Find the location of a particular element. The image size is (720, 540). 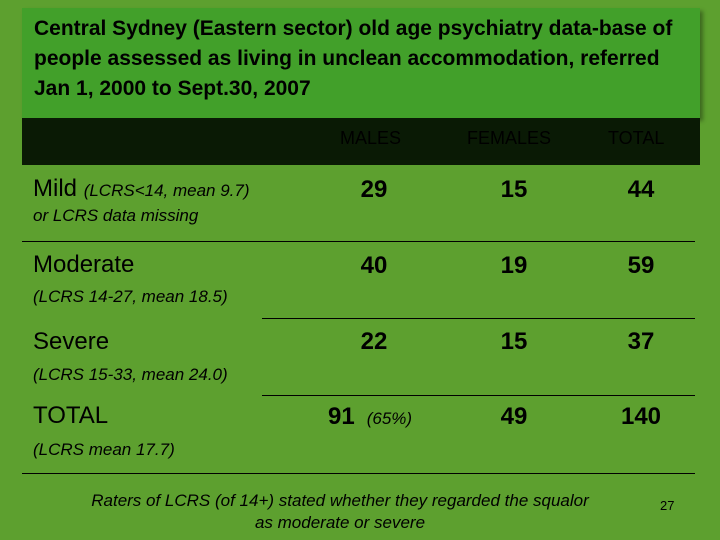

row-label-mild-text: Mild is located at coordinates (55, 188).